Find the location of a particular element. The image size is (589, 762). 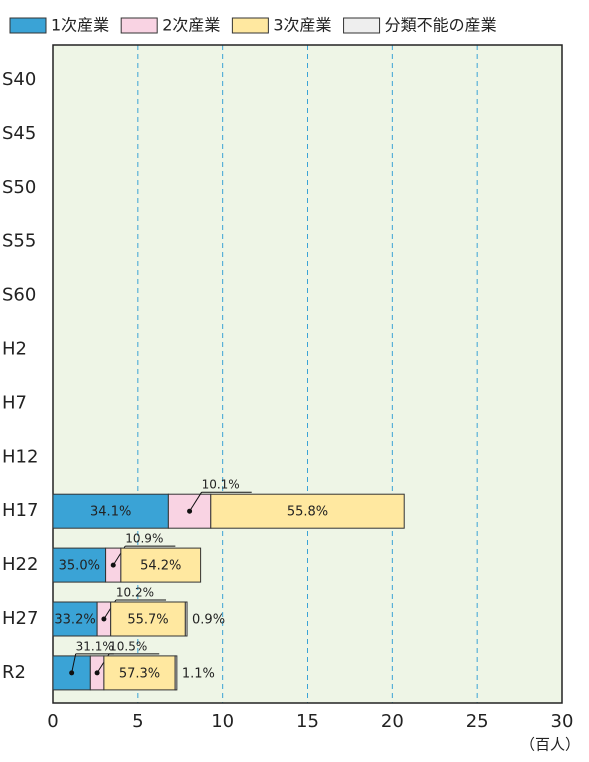

x-tick-label: 5 is located at coordinates (137, 721).